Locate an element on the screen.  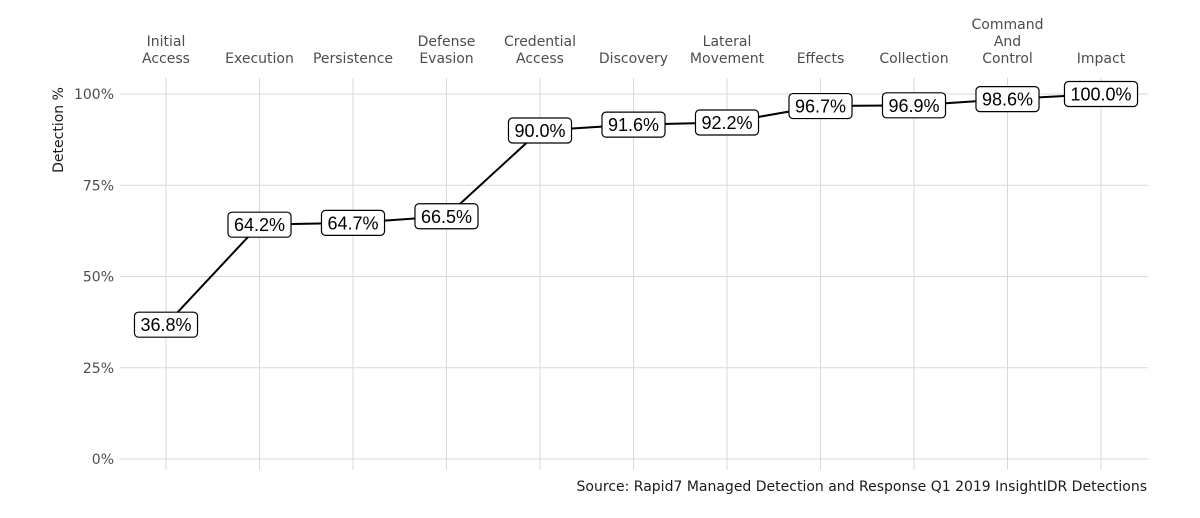
y-axis-ticks: 0% 25% 50% 75% 100% is located at coordinates (94, 277).